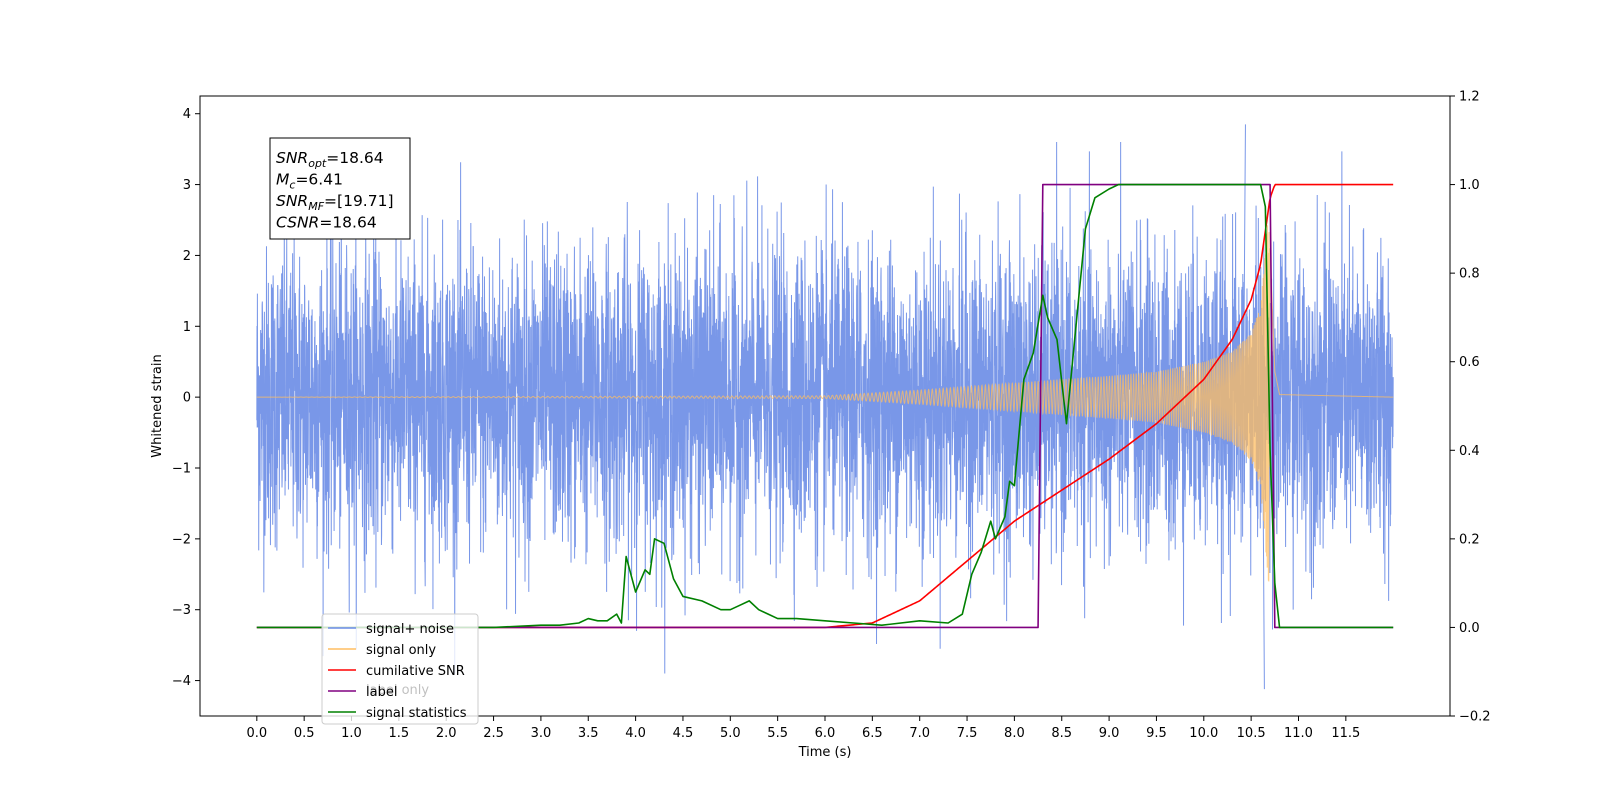 The image size is (1600, 800). What do you see at coordinates (187, 114) in the screenshot?
I see `y-tick-label-left: 4` at bounding box center [187, 114].